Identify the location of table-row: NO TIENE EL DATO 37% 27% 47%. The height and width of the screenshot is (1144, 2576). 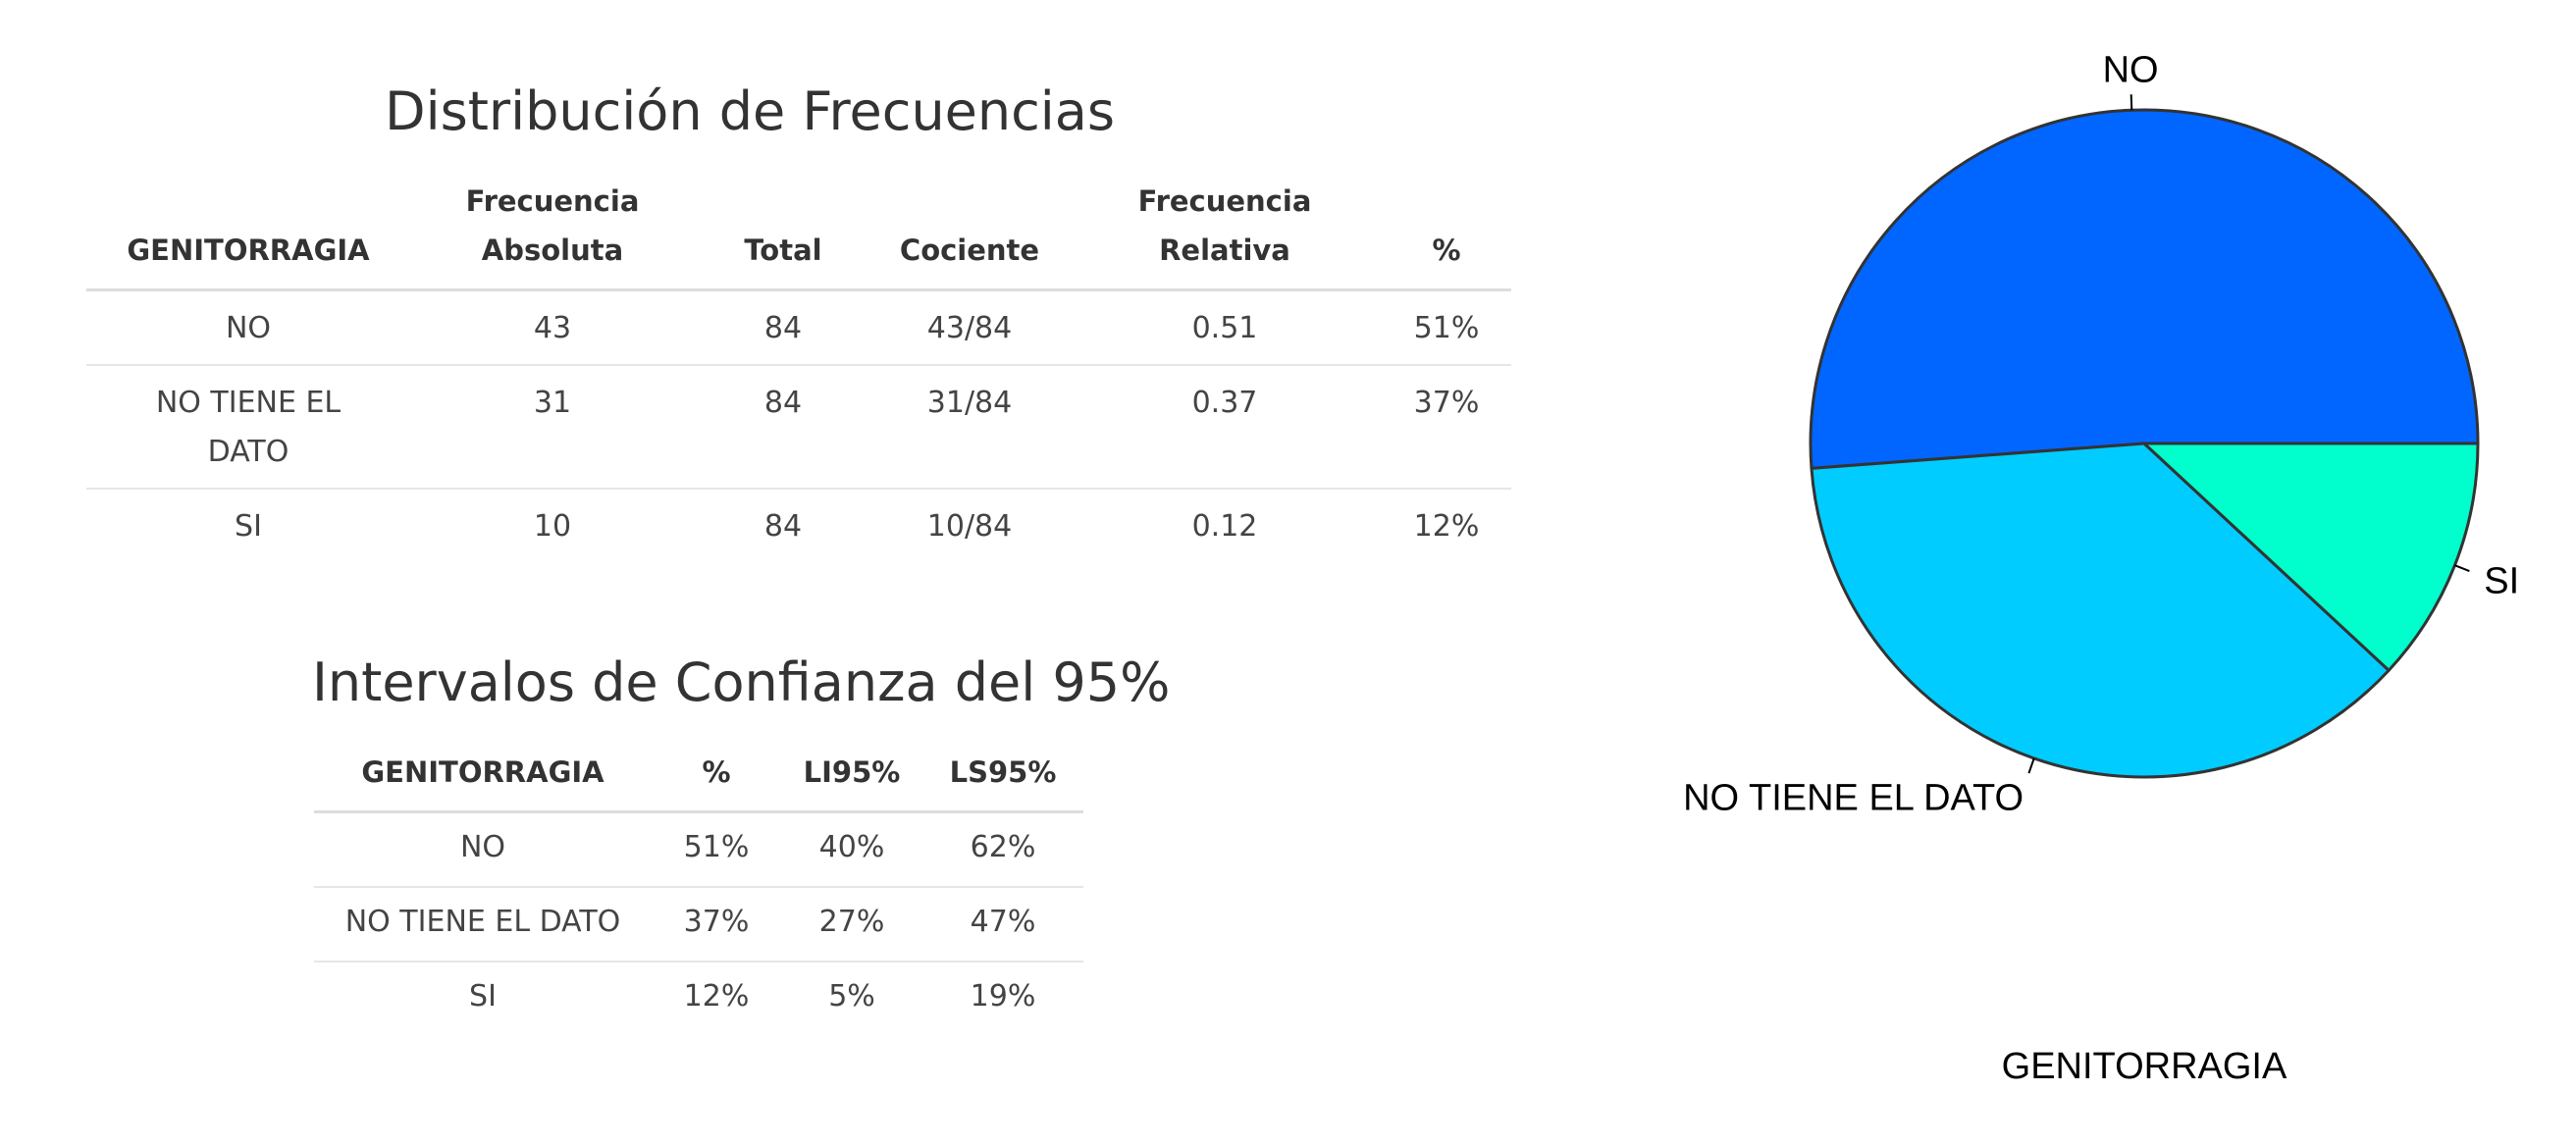
(698, 924).